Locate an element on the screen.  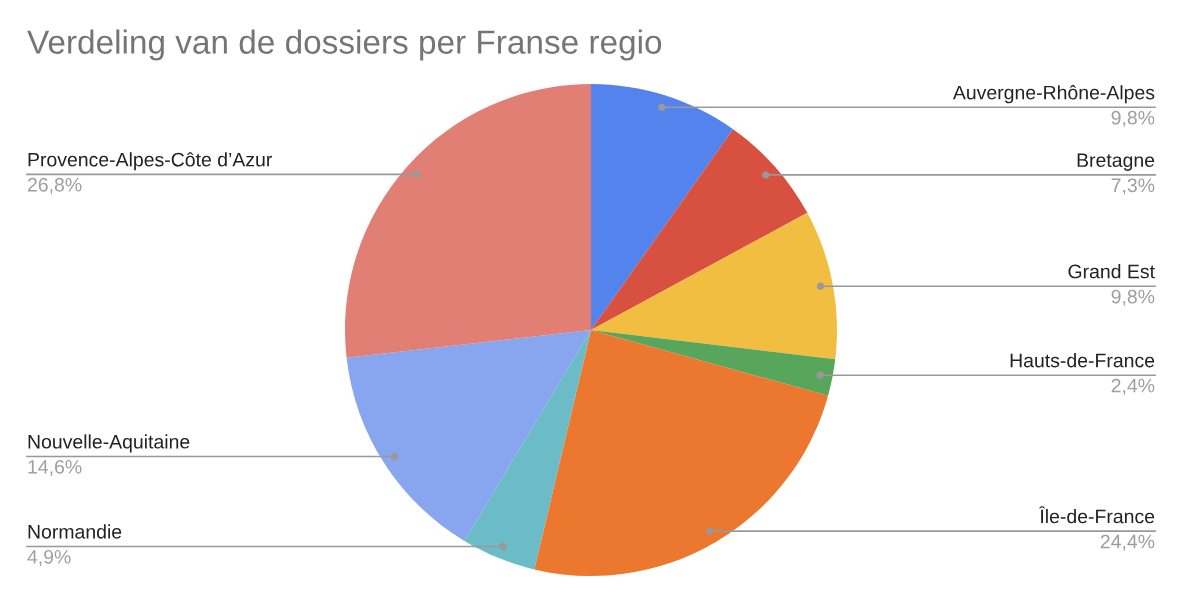
slice-label: Hauts-de-France is located at coordinates (1082, 360).